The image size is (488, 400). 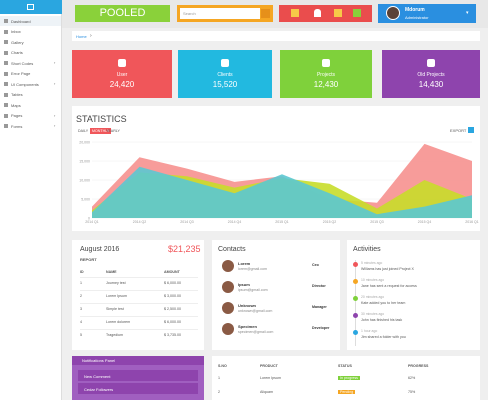 What do you see at coordinates (219, 392) in the screenshot?
I see `cell: 2` at bounding box center [219, 392].